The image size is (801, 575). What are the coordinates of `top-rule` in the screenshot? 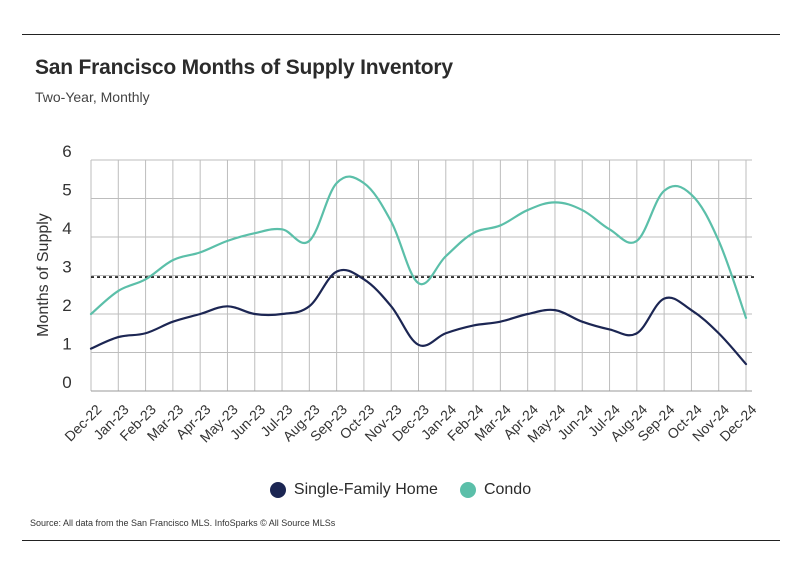 It's located at (401, 34).